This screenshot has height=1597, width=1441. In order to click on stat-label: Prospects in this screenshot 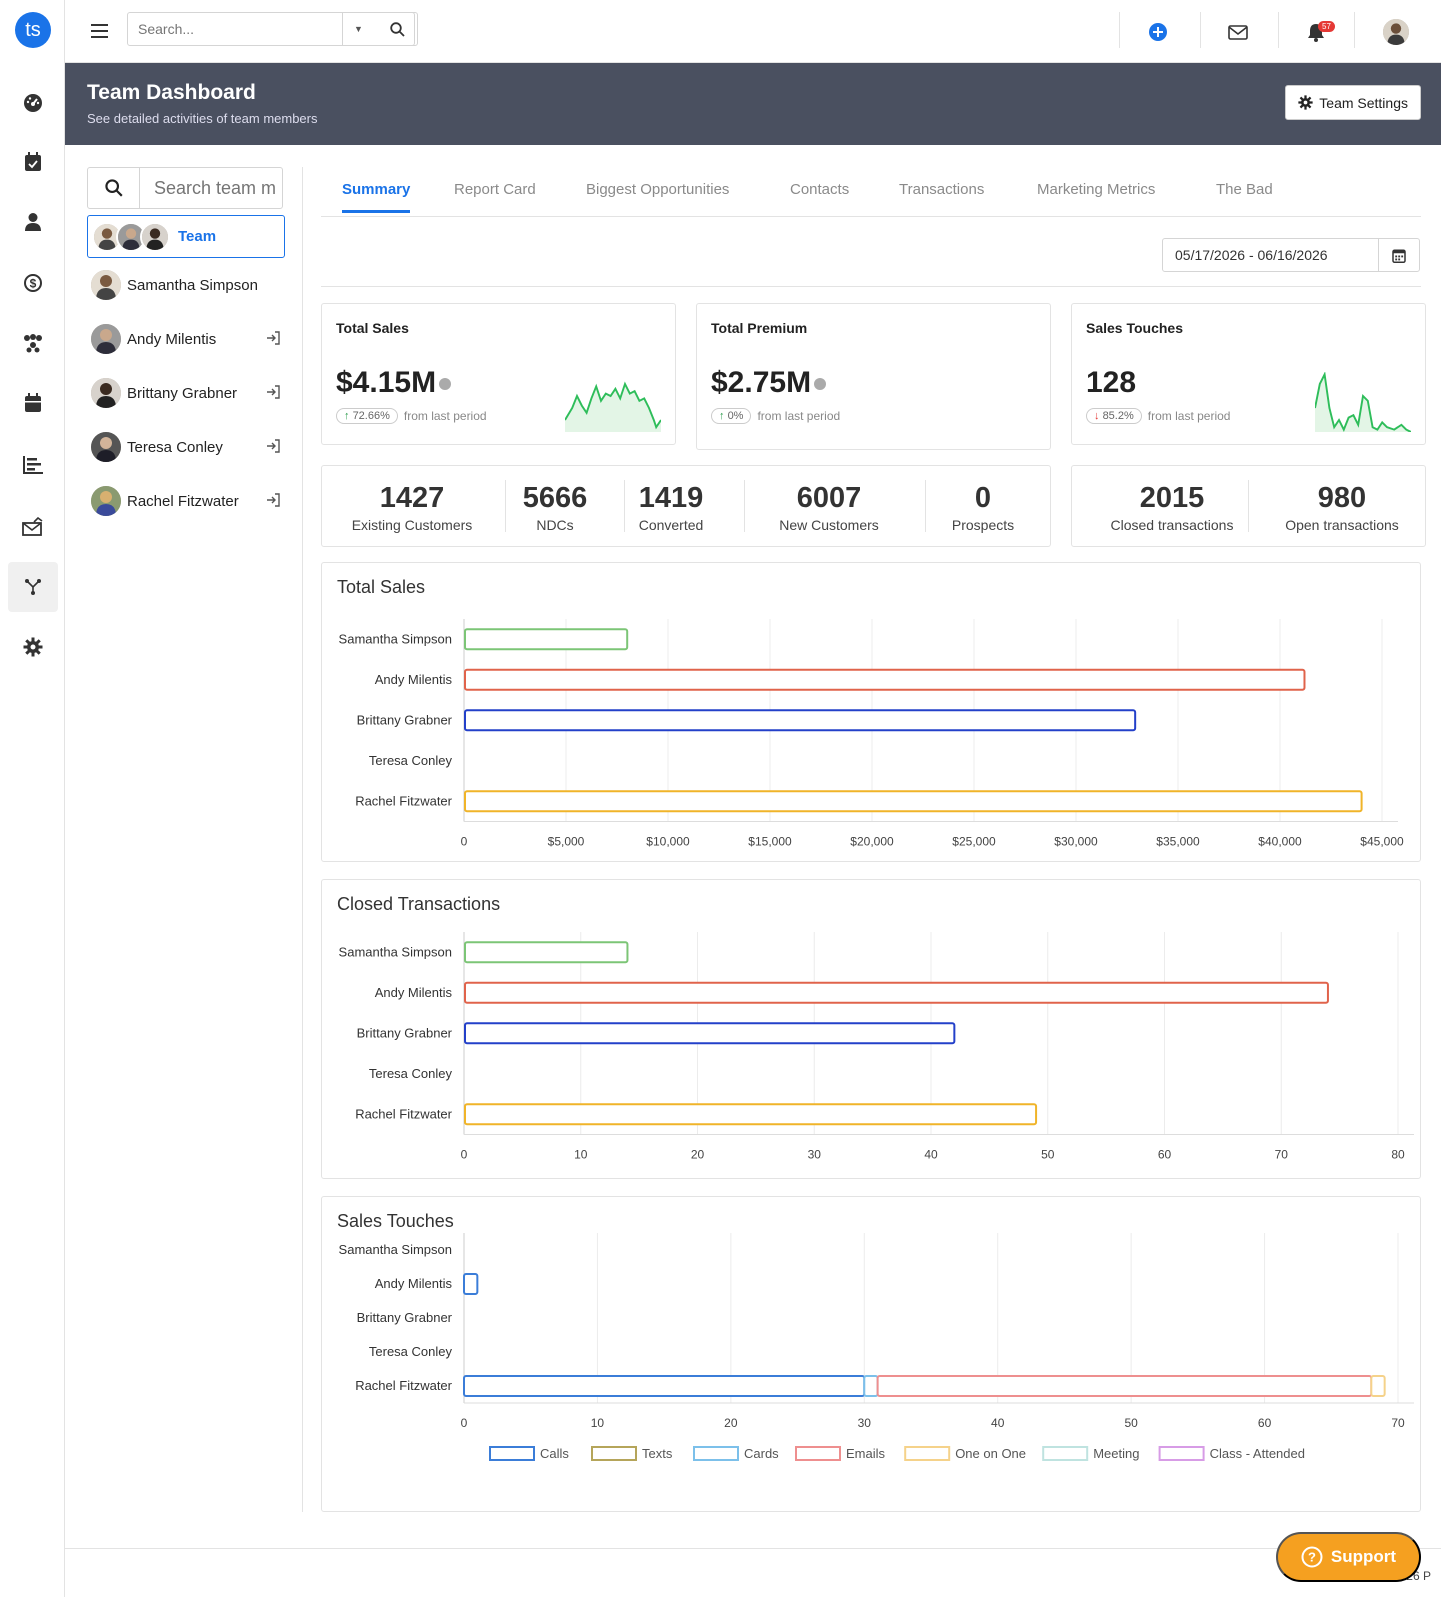, I will do `click(983, 525)`.